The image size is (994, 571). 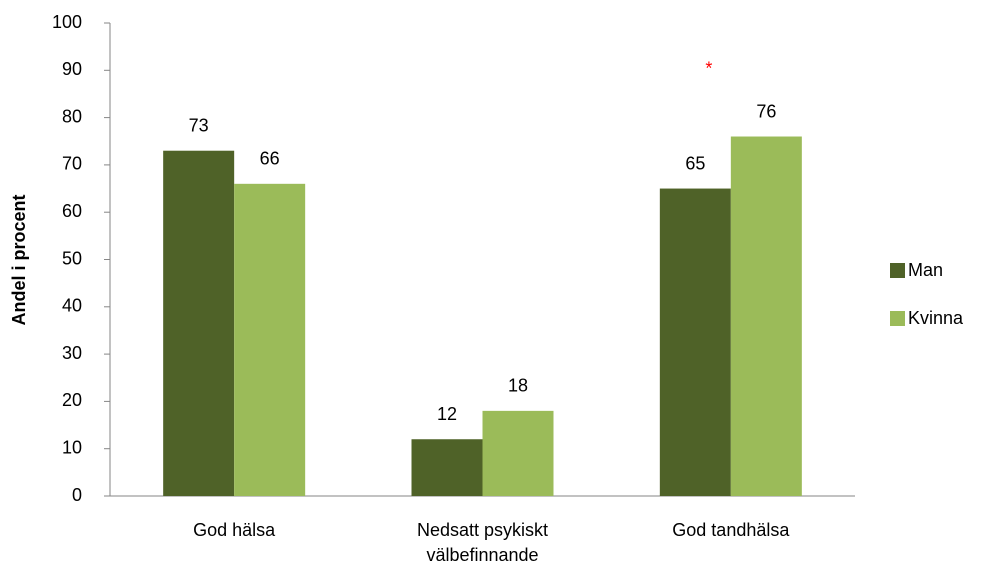 I want to click on legend-label: Kvinna, so click(x=936, y=318).